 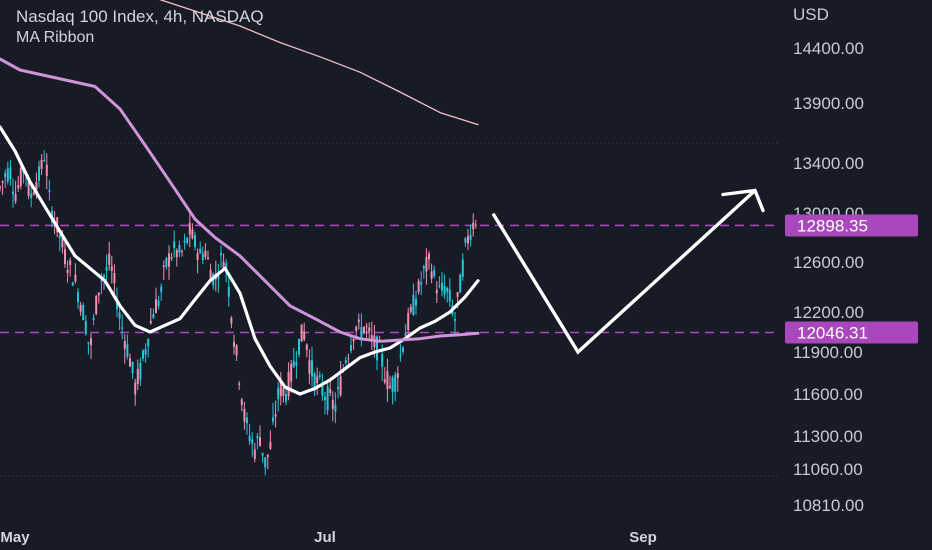 What do you see at coordinates (319, 63) in the screenshot?
I see `ma-slow-line` at bounding box center [319, 63].